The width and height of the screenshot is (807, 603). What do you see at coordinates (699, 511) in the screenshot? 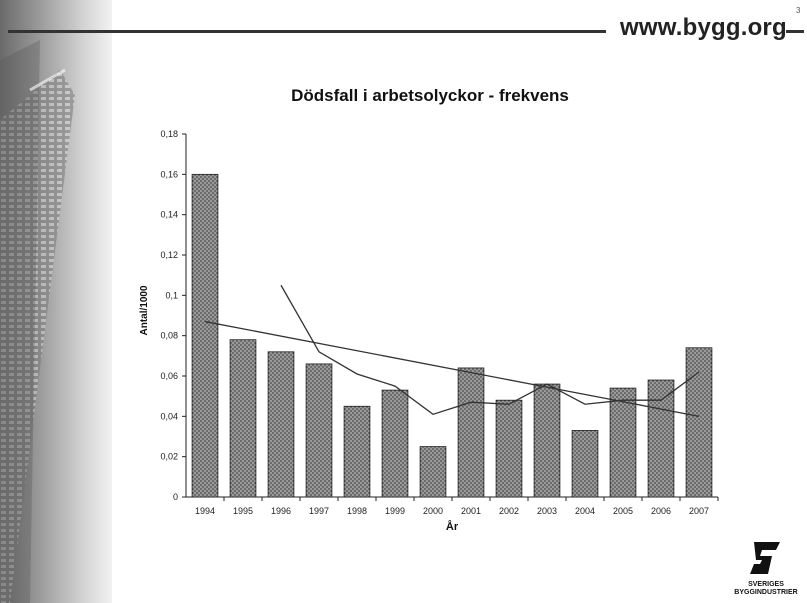
I see `x-tick-label: 2007` at bounding box center [699, 511].